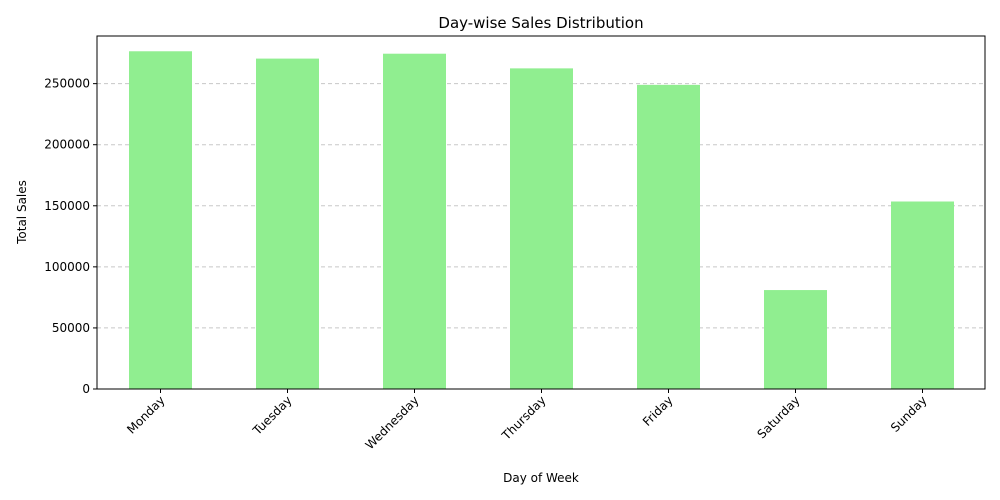  Describe the element at coordinates (414, 221) in the screenshot. I see `bar-wednesday` at that location.